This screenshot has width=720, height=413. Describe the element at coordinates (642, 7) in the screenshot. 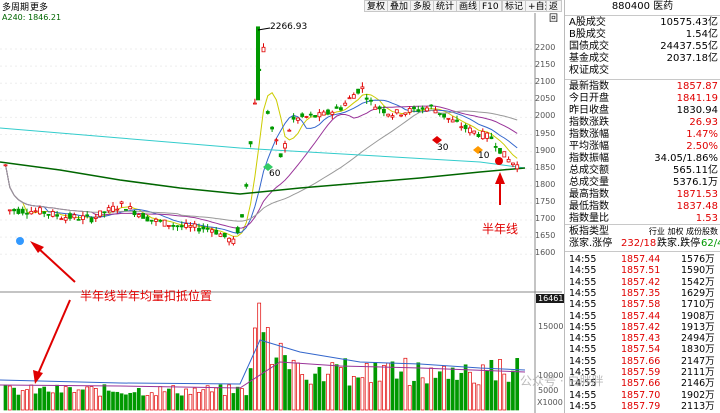

I see `panel-header: 880400 医药` at that location.